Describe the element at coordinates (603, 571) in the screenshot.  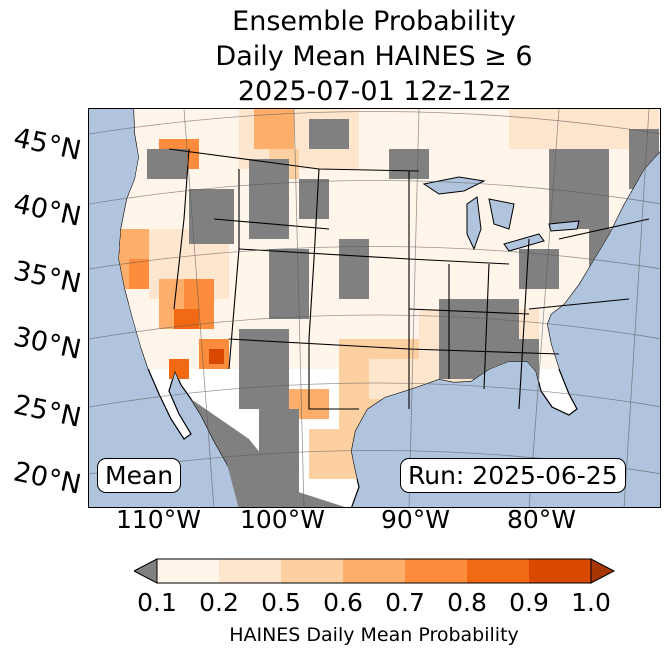
I see `colorbar-over-arrow` at that location.